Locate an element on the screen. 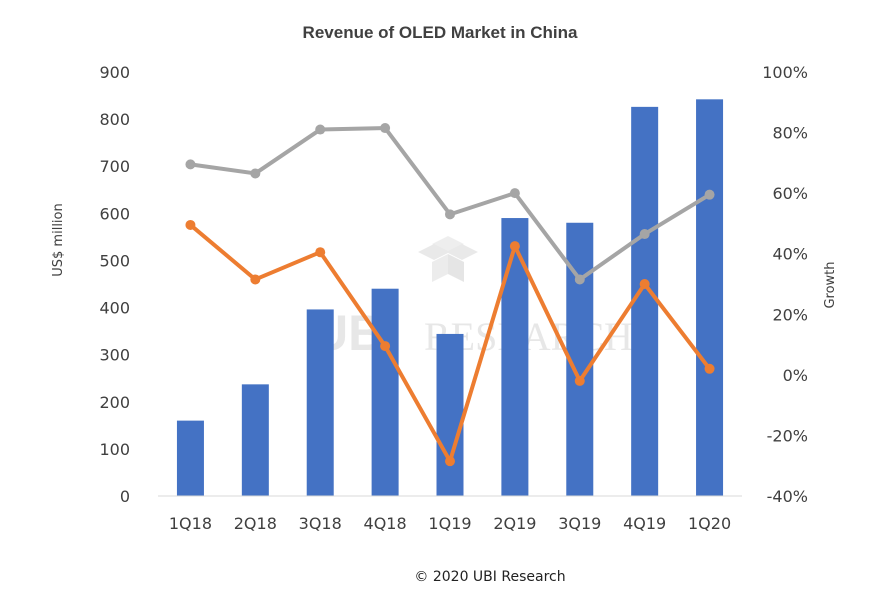  bar-2q19 is located at coordinates (515, 357).